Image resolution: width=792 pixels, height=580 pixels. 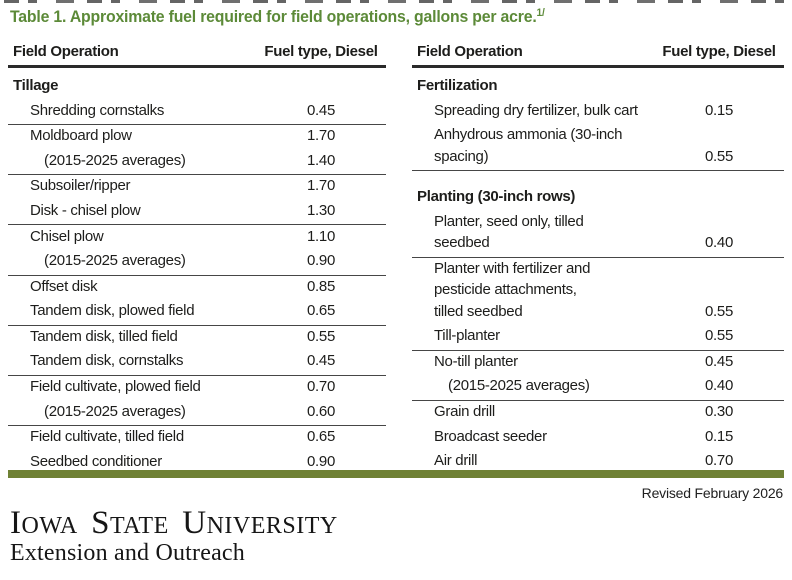 I want to click on table-row: Spreading dry fertilizer, bulk cart 0.15, so click(x=598, y=112).